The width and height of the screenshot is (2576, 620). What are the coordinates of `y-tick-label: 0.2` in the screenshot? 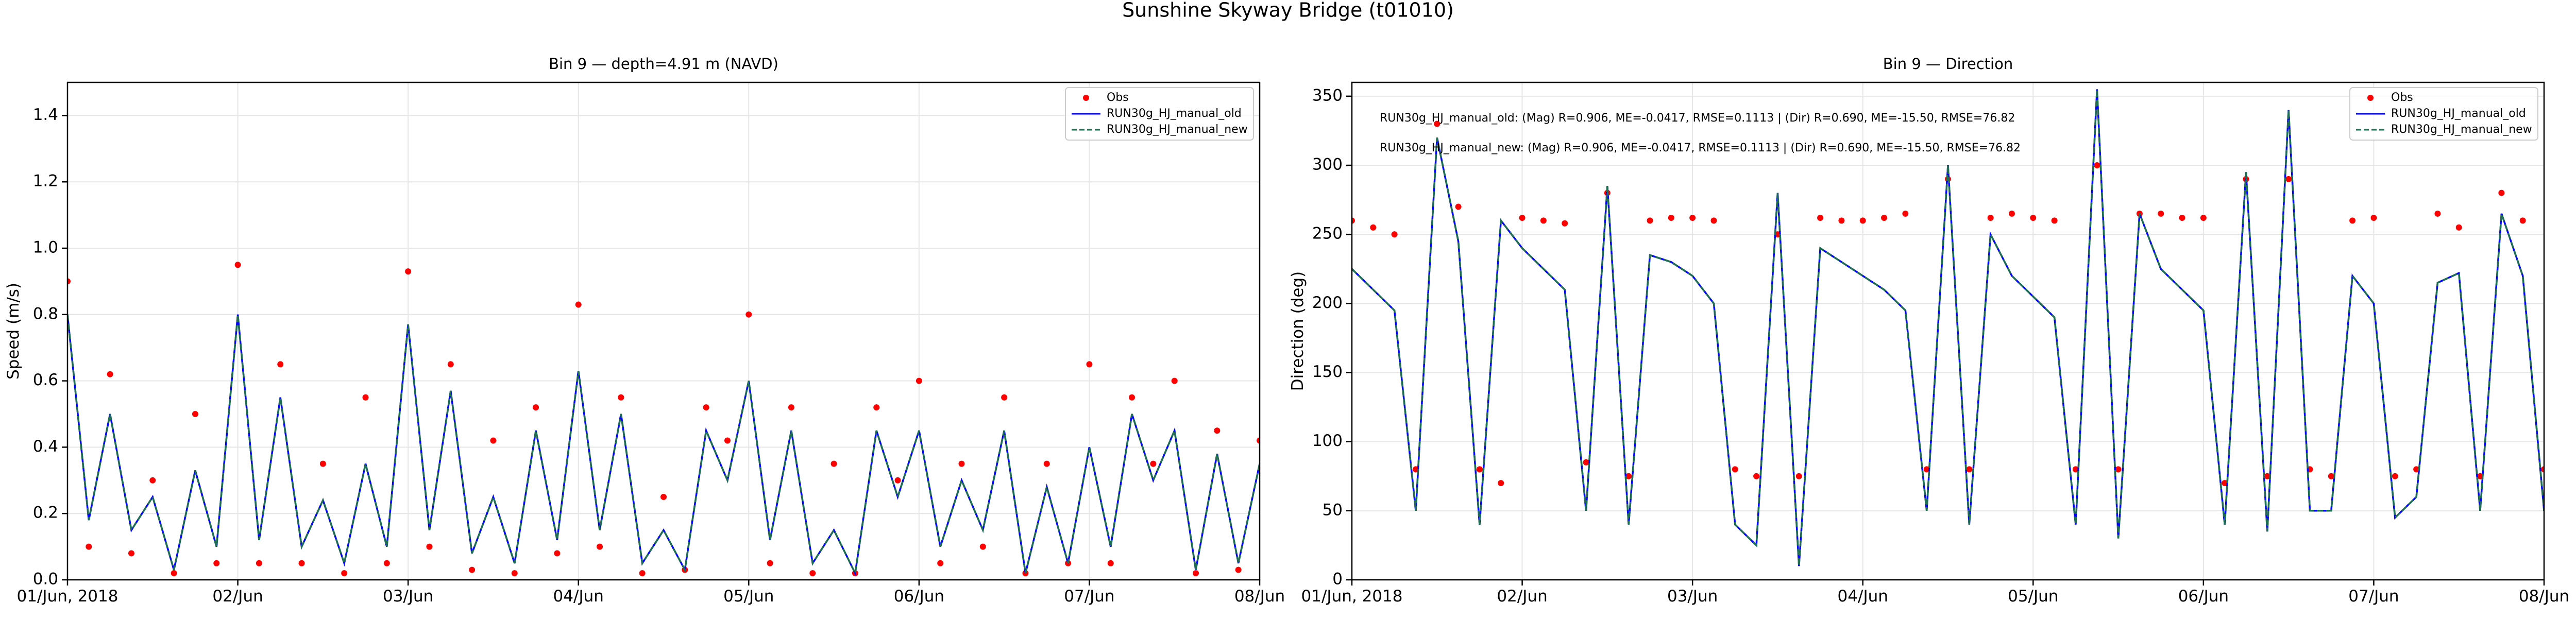 It's located at (45, 513).